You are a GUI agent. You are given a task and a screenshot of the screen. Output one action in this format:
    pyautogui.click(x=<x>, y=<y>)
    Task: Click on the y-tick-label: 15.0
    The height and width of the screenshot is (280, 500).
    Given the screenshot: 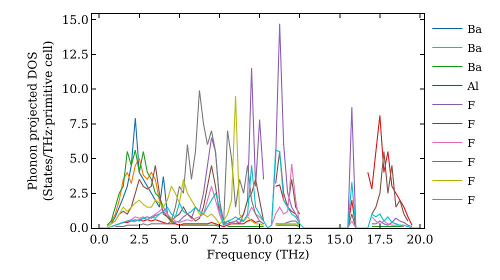 What is the action you would take?
    pyautogui.click(x=75, y=19)
    